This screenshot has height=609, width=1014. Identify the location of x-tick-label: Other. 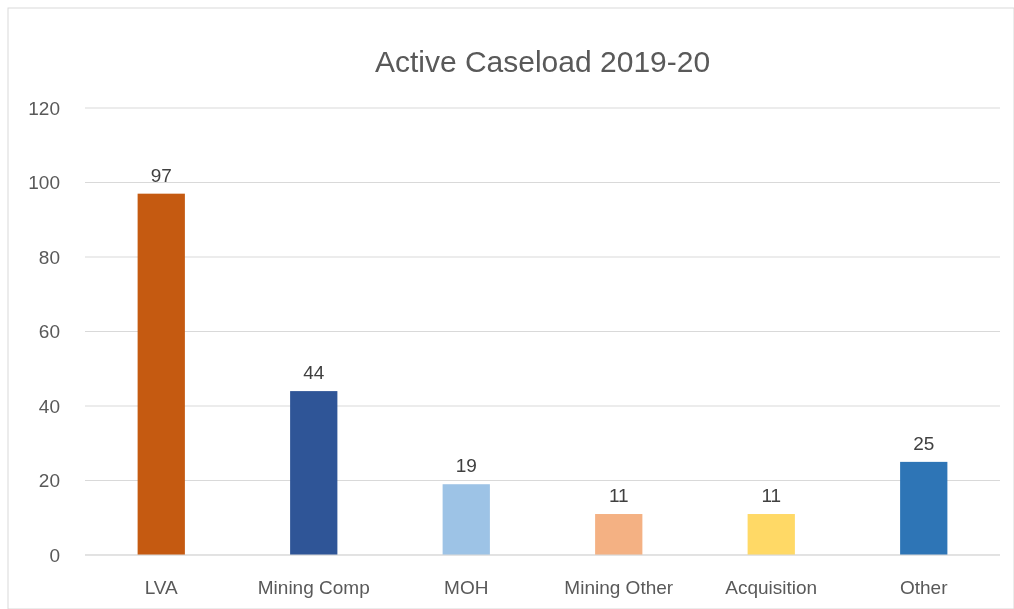
(924, 587).